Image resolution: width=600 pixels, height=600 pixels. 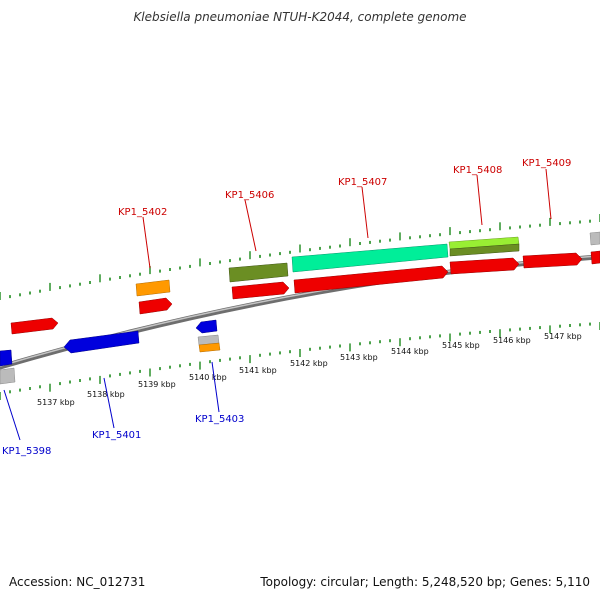 I want to click on scale-label: 5137 kbp, so click(x=56, y=402).